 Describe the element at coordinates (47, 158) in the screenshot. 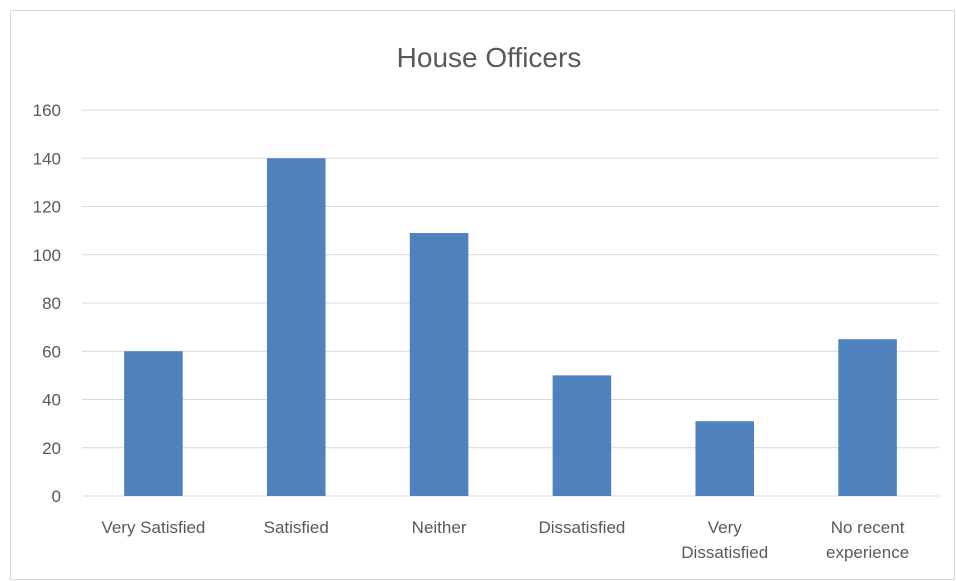

I see `y-tick-label: 140` at that location.